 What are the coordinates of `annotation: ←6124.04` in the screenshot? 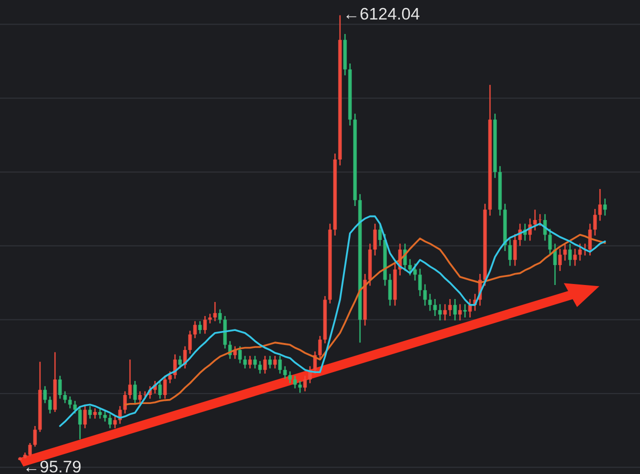 It's located at (383, 14).